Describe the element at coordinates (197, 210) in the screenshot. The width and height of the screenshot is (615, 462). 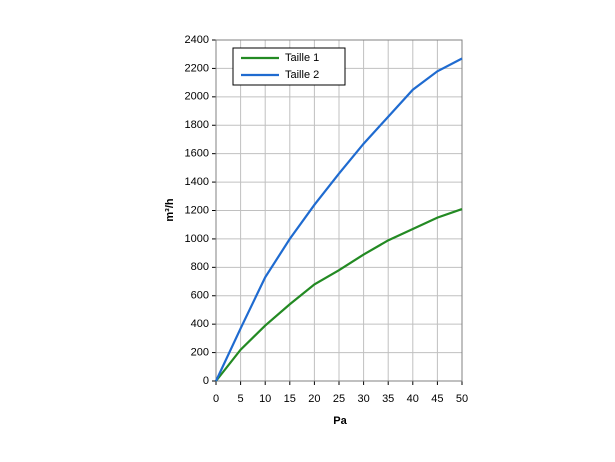
I see `y-tick-label: 1200` at that location.